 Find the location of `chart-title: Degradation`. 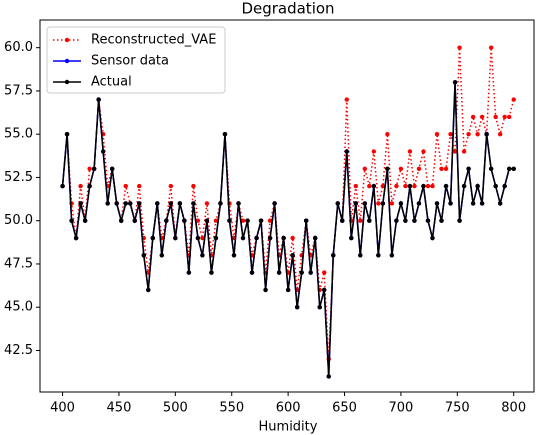

chart-title: Degradation is located at coordinates (287, 9).